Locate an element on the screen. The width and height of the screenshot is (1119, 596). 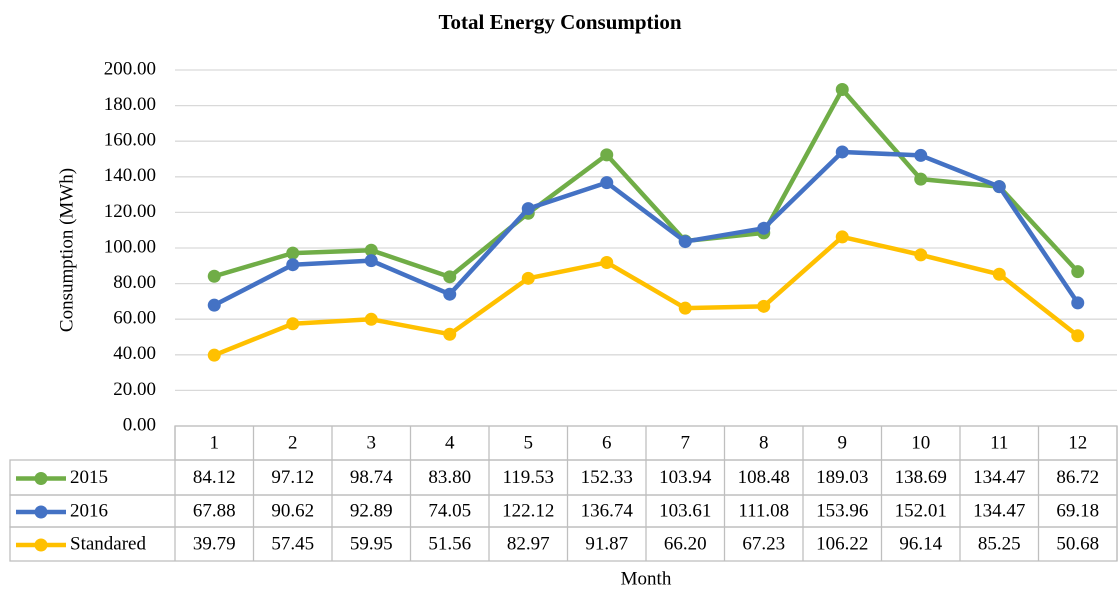
x-tick-label: 12 is located at coordinates (1077, 442).